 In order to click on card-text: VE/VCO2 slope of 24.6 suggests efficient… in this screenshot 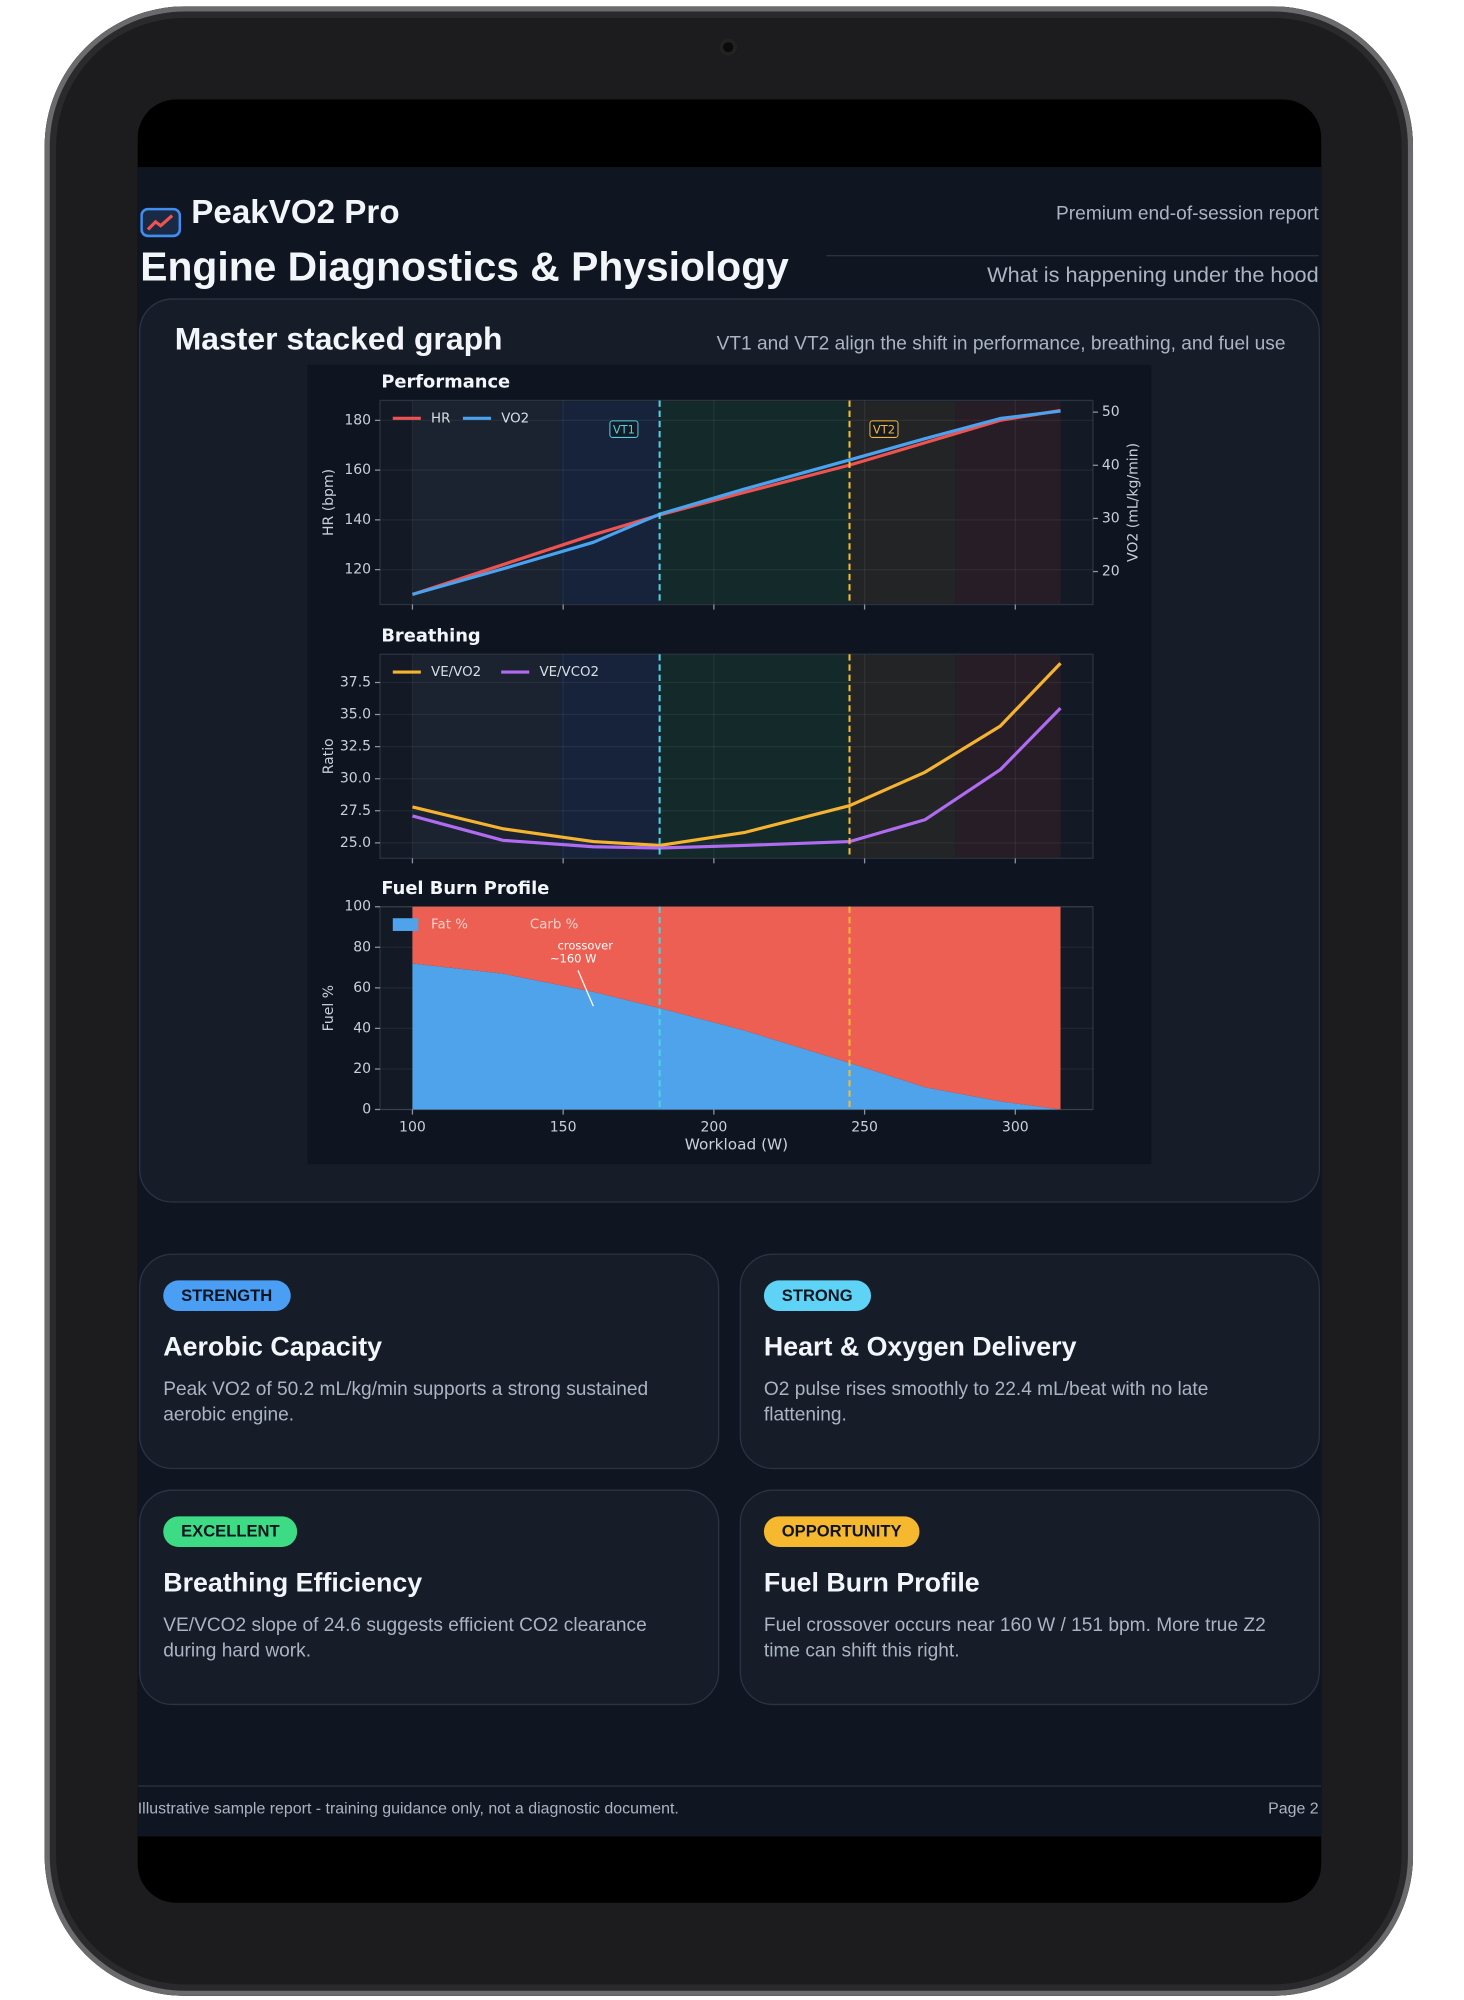, I will do `click(405, 1638)`.